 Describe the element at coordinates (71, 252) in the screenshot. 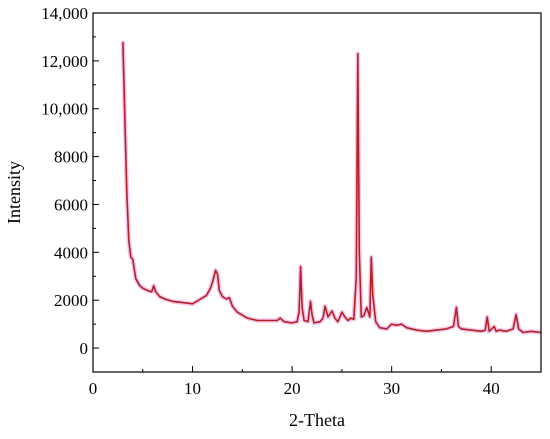

I see `y-tick-label: 4000` at that location.